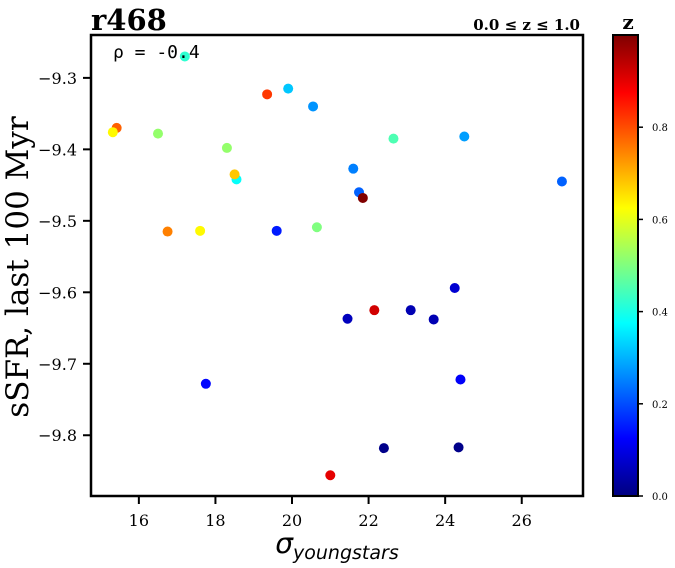 This screenshot has height=568, width=675. Describe the element at coordinates (660, 220) in the screenshot. I see `colorbar-tick-label: 0.6` at that location.